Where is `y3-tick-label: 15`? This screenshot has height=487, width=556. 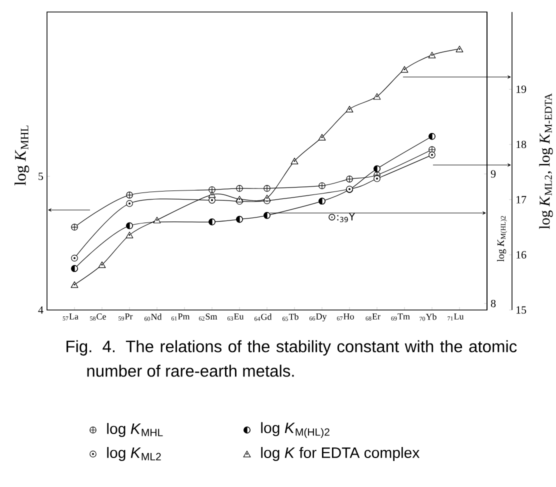 y3-tick-label: 15 is located at coordinates (521, 310).